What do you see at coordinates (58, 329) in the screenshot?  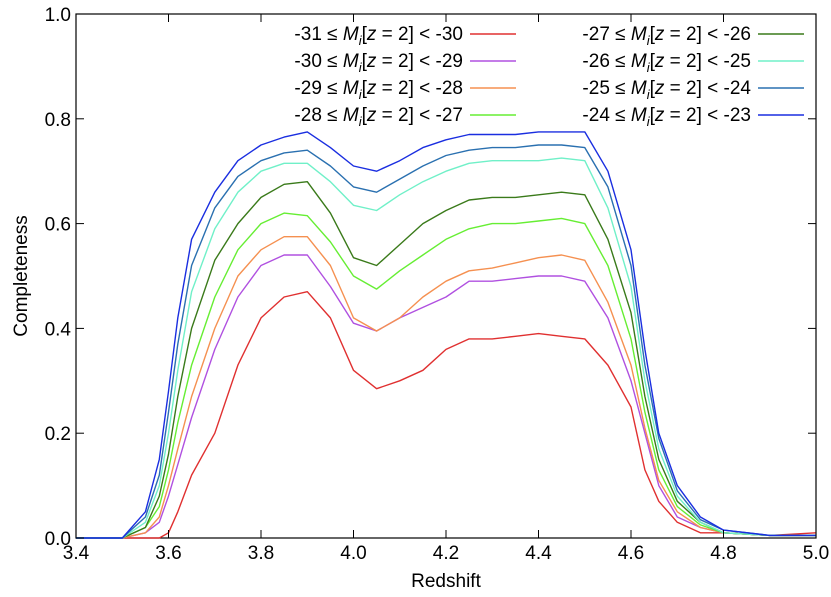 I see `y-tick-label: 0.4` at bounding box center [58, 329].